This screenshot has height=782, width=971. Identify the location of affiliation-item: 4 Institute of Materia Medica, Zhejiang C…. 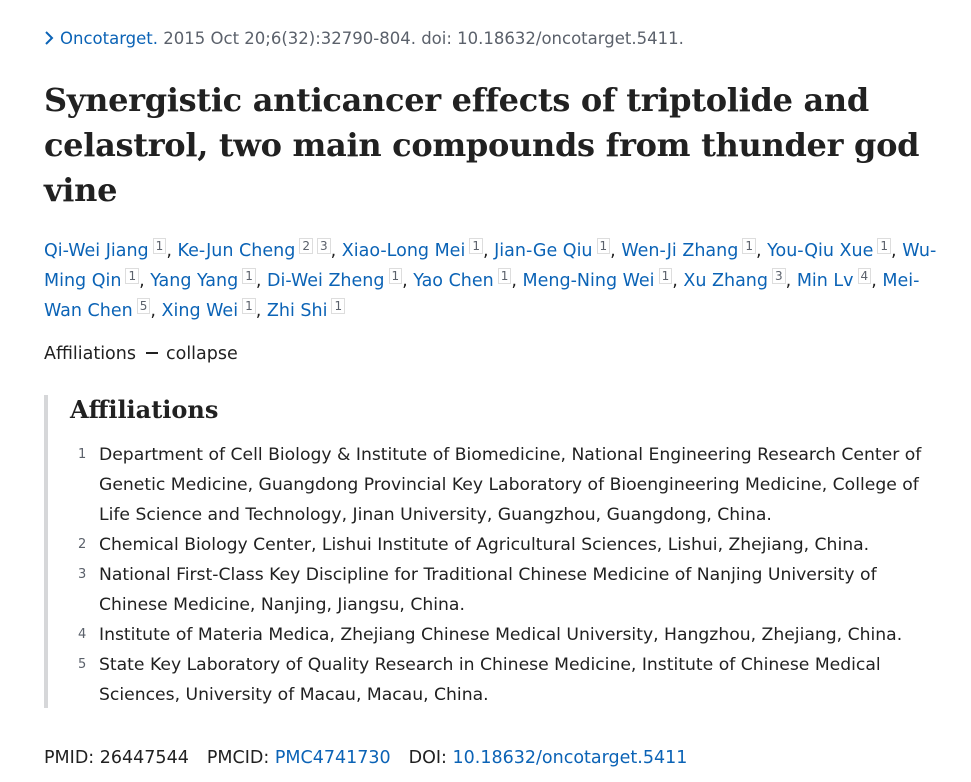
(498, 635).